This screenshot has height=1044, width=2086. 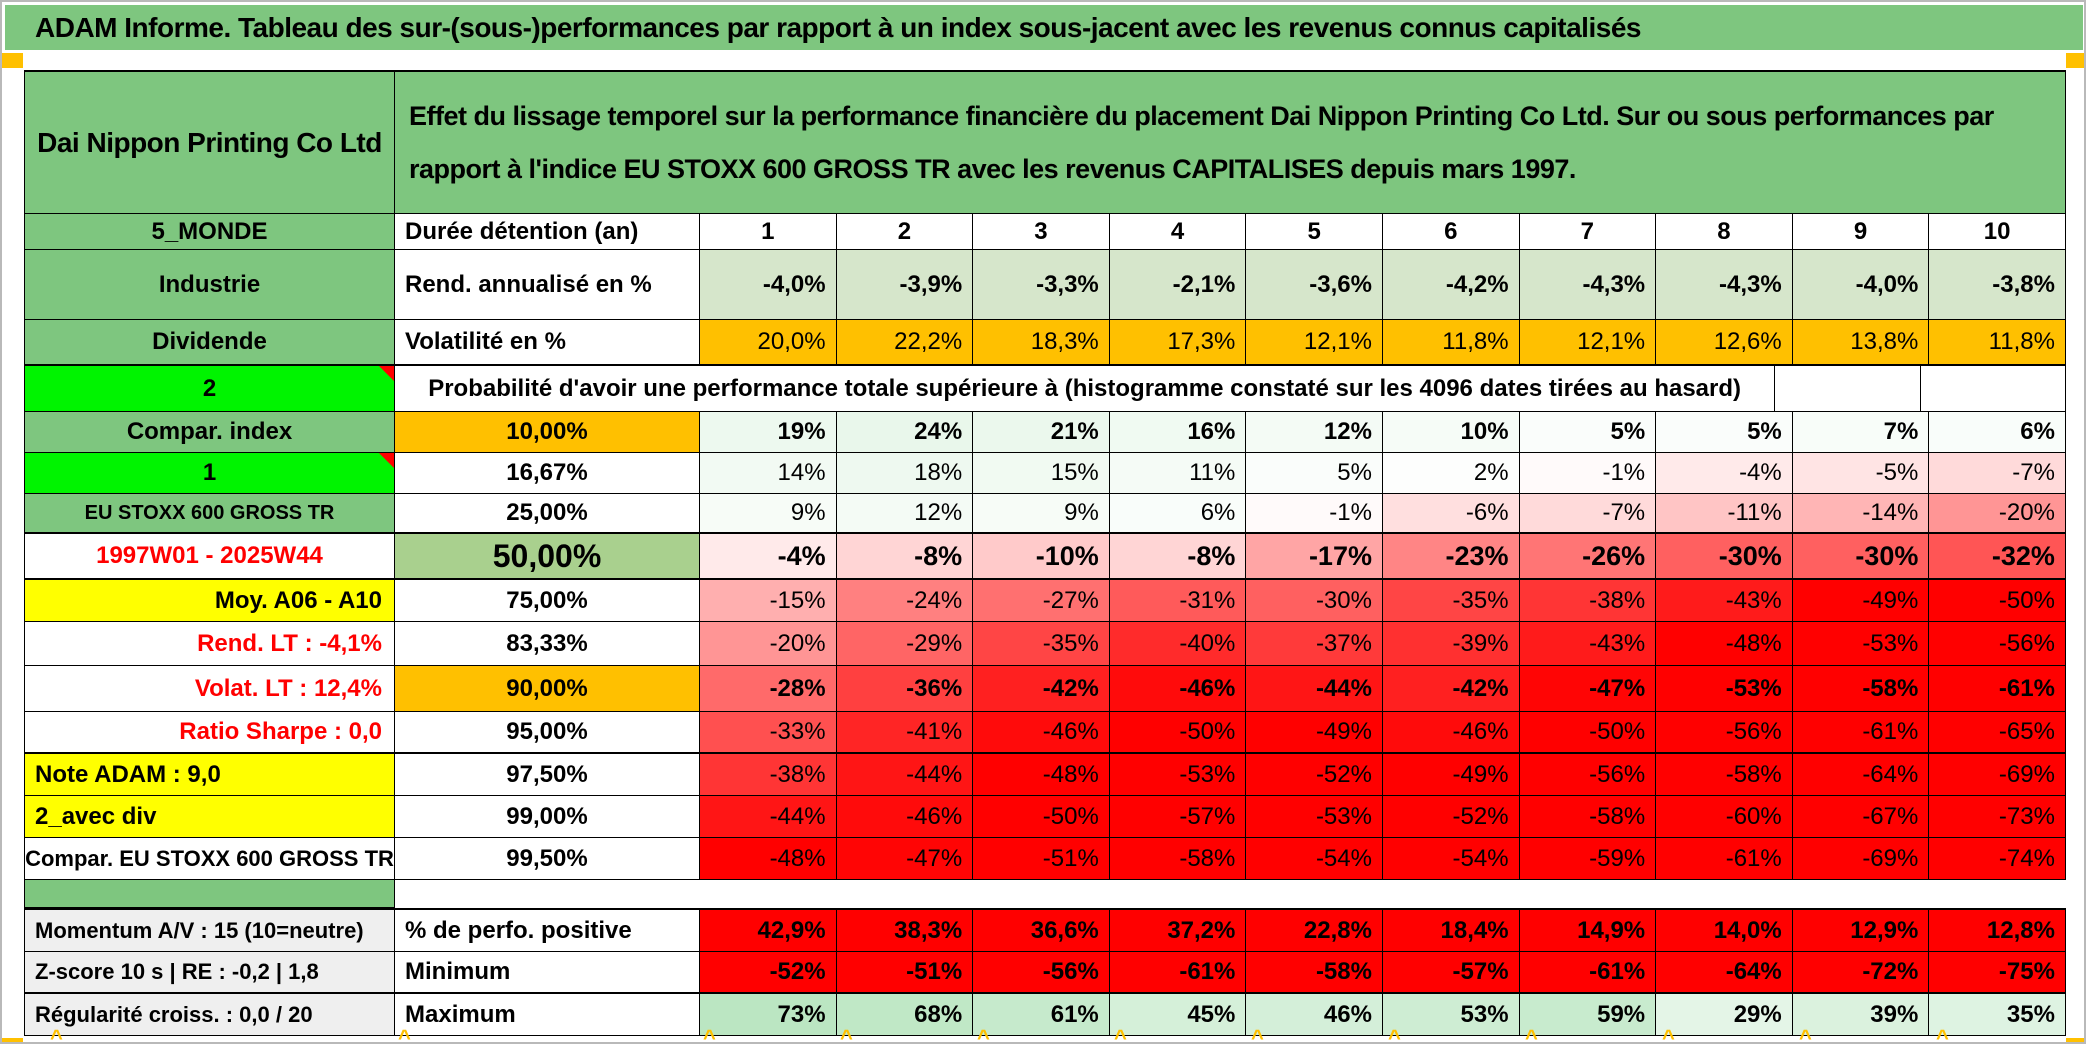 What do you see at coordinates (209, 285) in the screenshot?
I see `row-label-rend: Industrie` at bounding box center [209, 285].